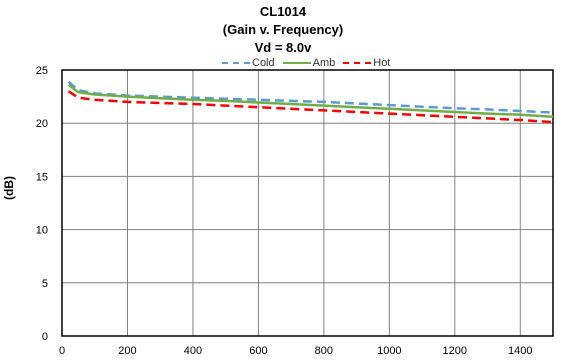 The image size is (566, 364). Describe the element at coordinates (283, 47) in the screenshot. I see `chart-condition: Vd = 8.0v` at that location.